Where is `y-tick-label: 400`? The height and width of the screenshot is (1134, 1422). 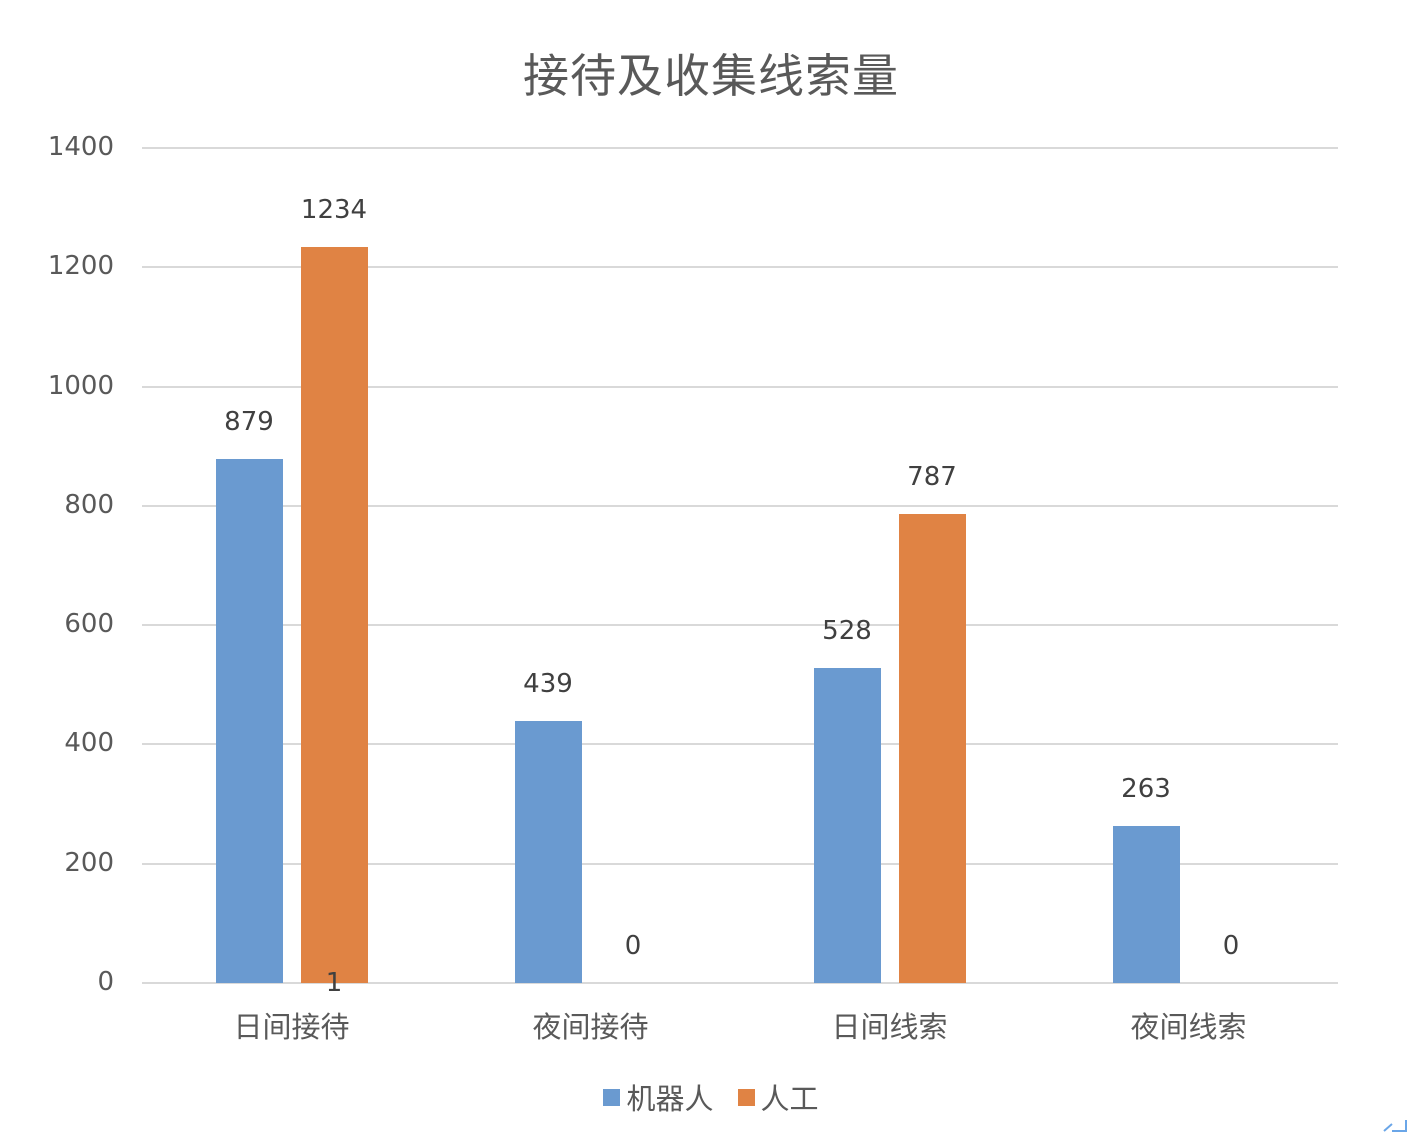
y-tick-label: 400 is located at coordinates (89, 743).